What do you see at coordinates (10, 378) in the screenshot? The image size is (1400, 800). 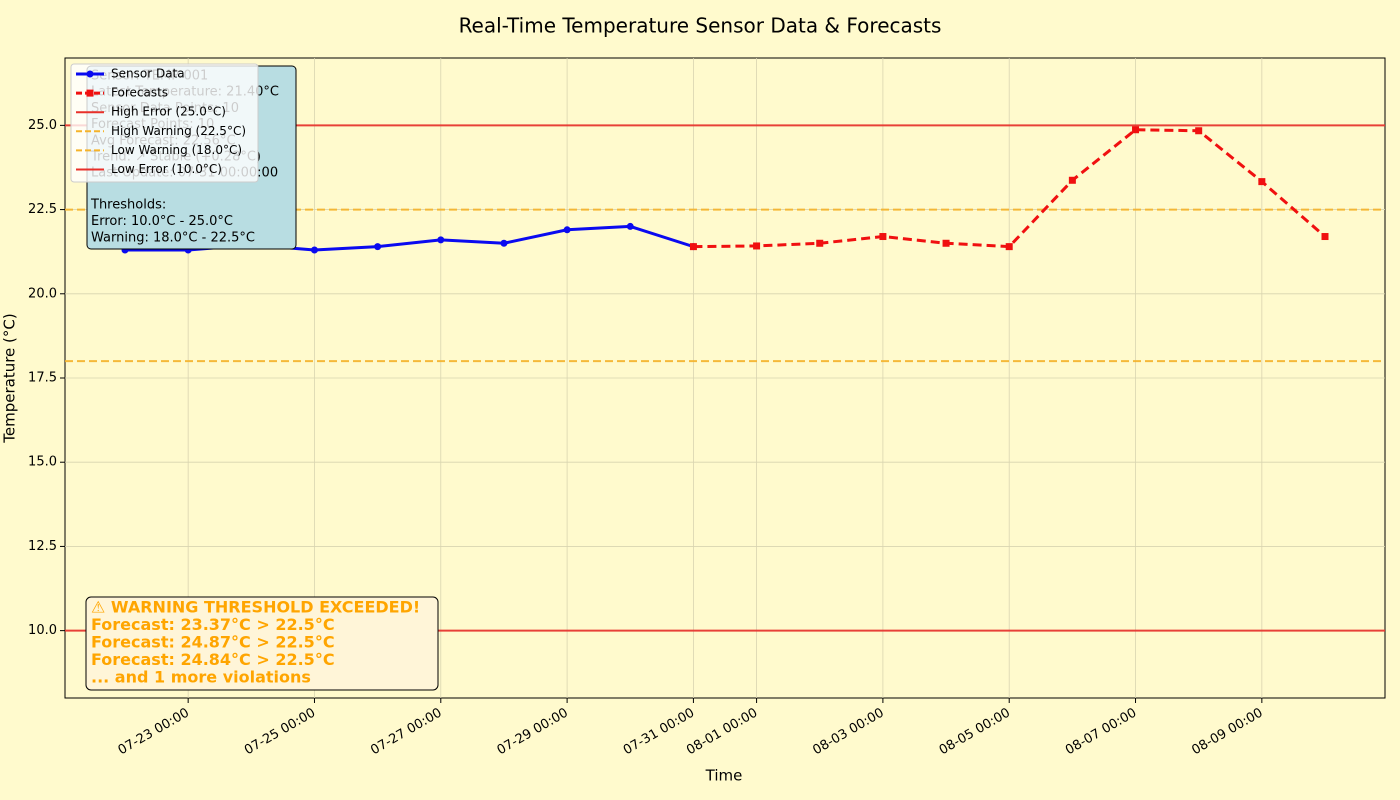 I see `y-axis-label: Temperature (°C)` at bounding box center [10, 378].